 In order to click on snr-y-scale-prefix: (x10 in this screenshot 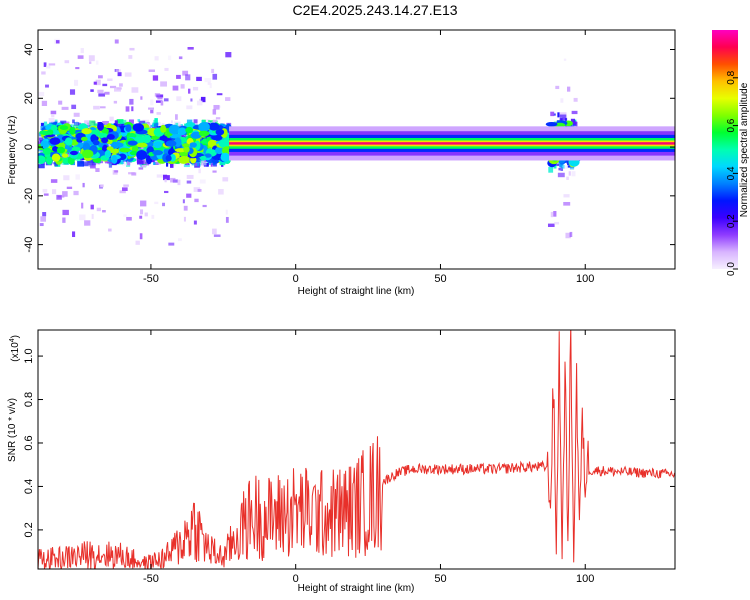, I will do `click(15, 352)`.